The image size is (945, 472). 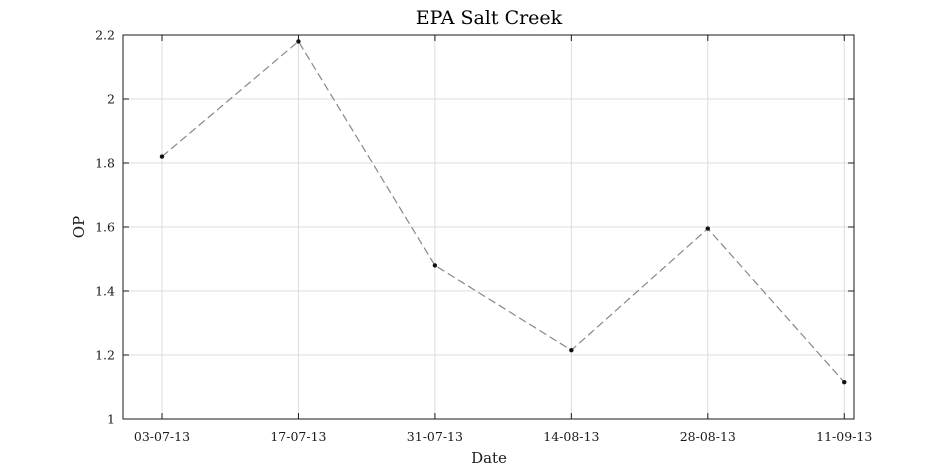 I want to click on y-tick-label: 1.6, so click(x=105, y=227).